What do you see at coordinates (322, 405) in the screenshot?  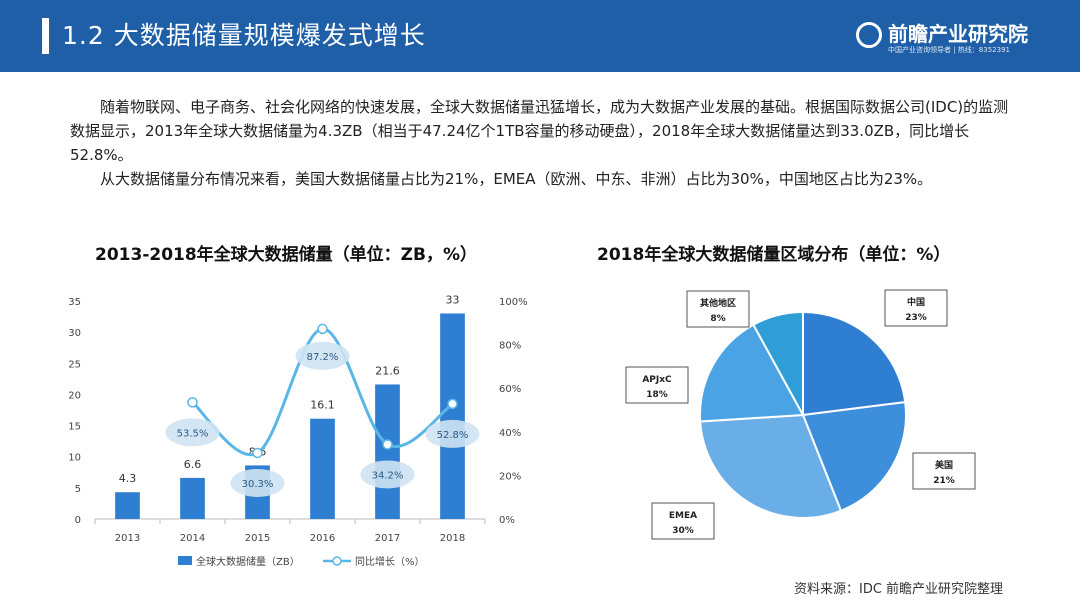 I see `bar-data-label: 16.1` at bounding box center [322, 405].